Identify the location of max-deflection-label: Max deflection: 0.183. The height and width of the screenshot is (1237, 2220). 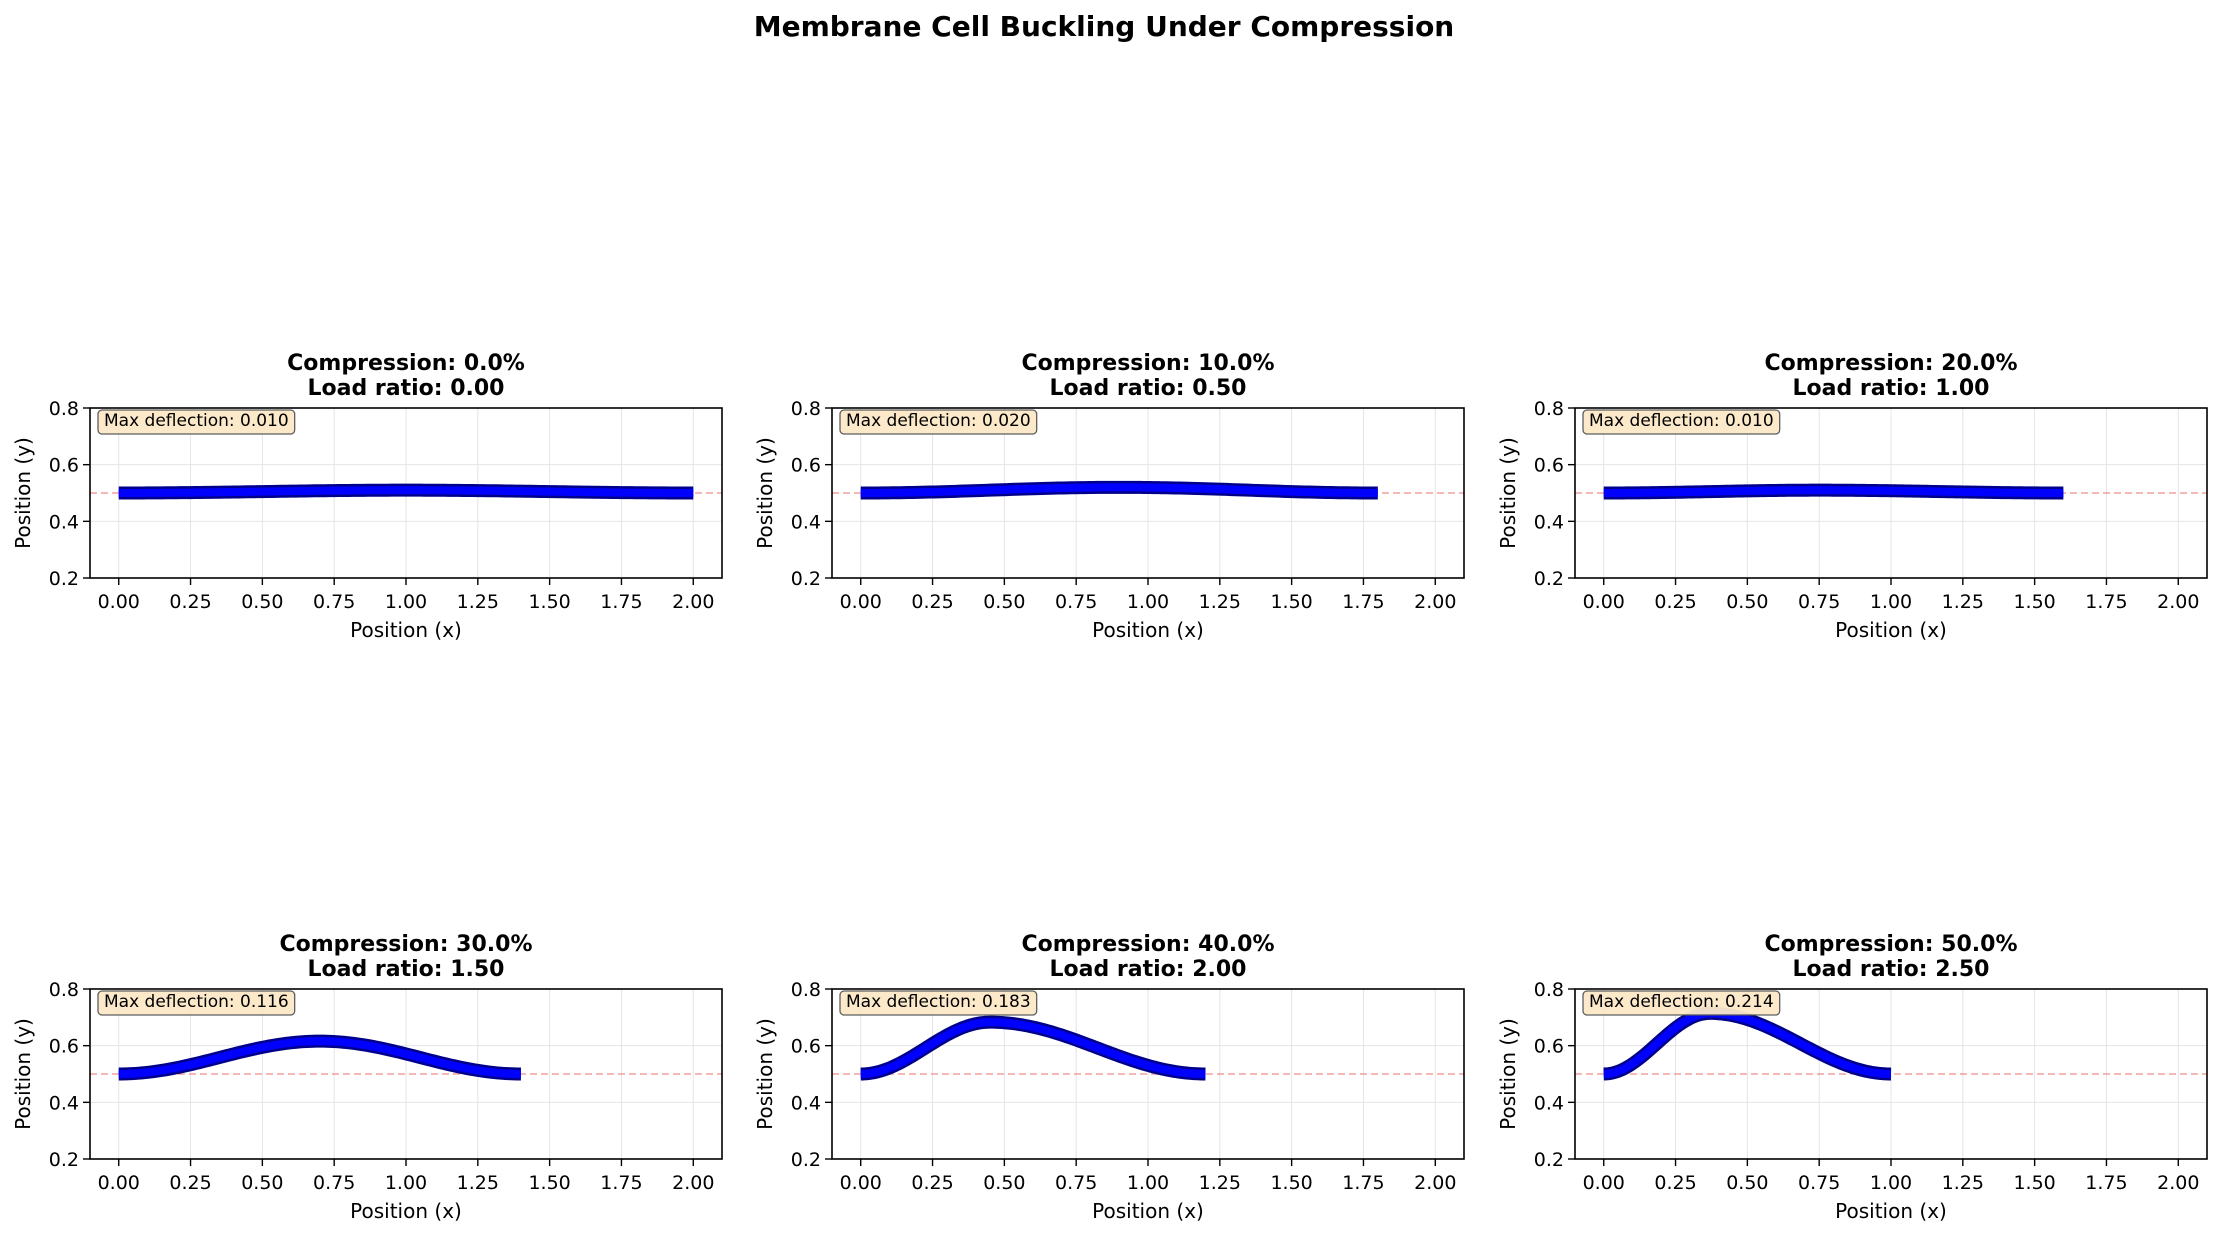
(938, 1002).